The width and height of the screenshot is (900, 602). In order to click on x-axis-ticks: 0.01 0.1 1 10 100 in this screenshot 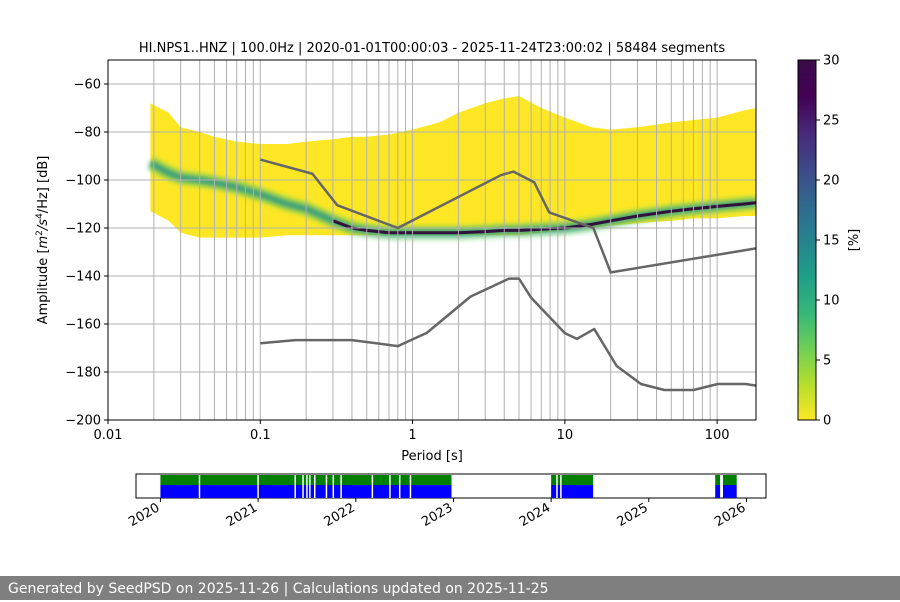, I will do `click(412, 431)`.